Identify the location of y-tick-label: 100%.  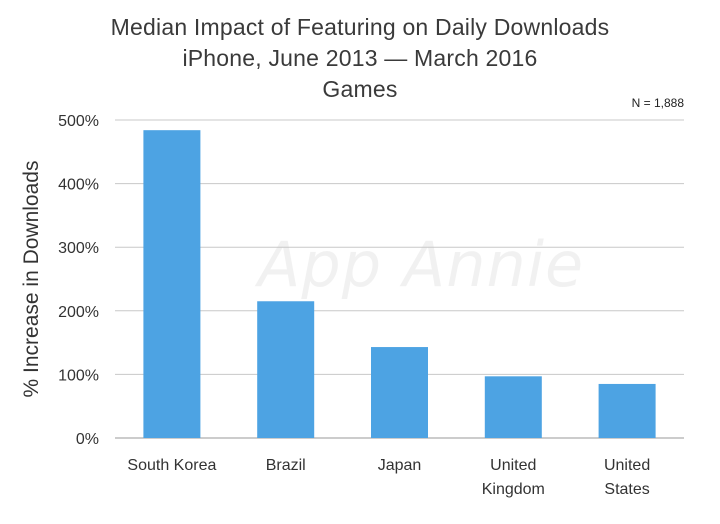
(78, 375).